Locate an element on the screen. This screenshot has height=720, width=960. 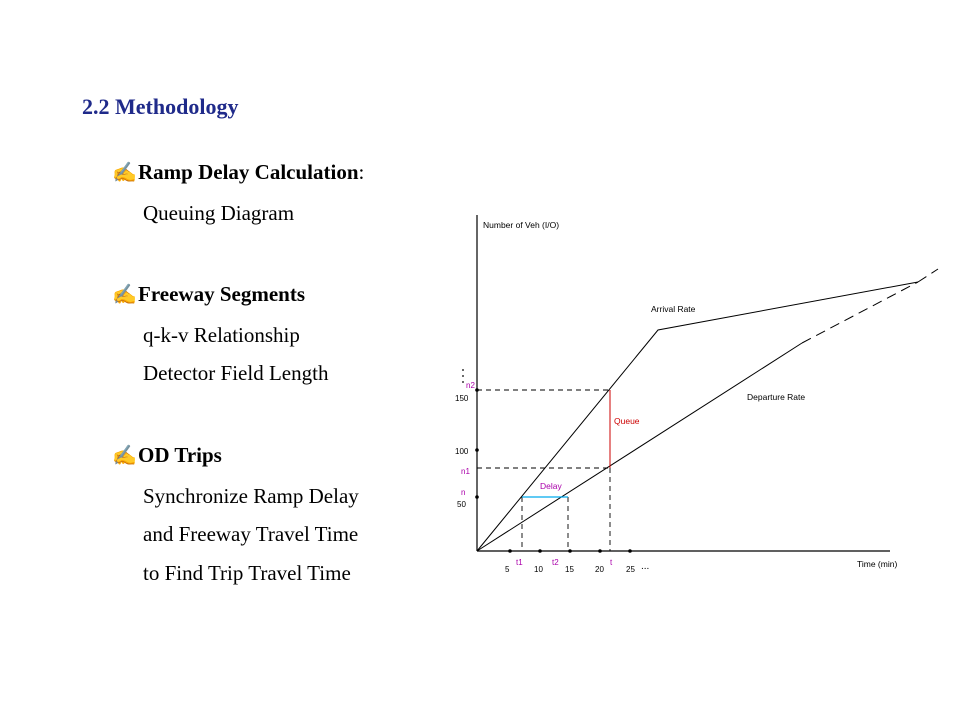
x-tick-label: 10 is located at coordinates (538, 569).